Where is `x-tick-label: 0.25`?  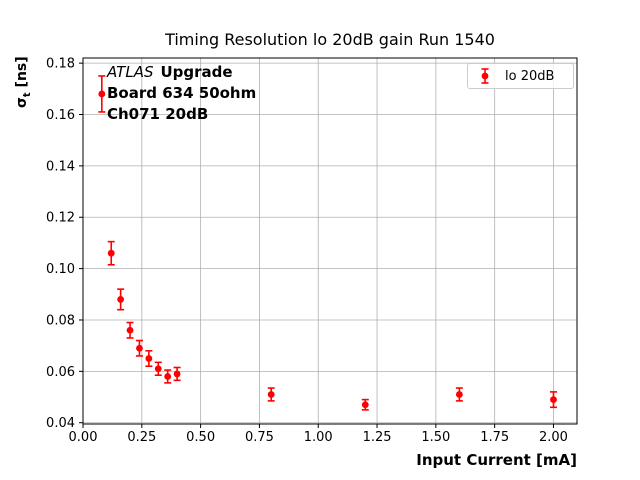 x-tick-label: 0.25 is located at coordinates (141, 437).